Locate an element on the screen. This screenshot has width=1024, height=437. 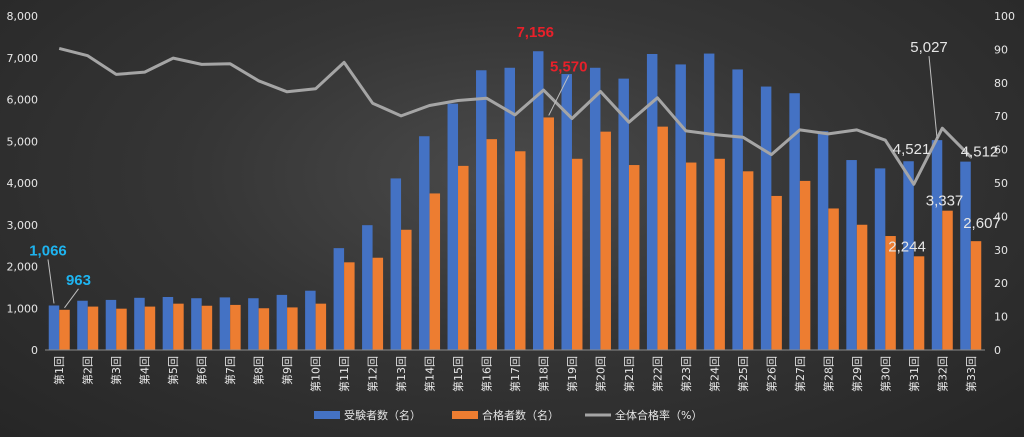
y-tick-label-right: 60 is located at coordinates (1001, 150).